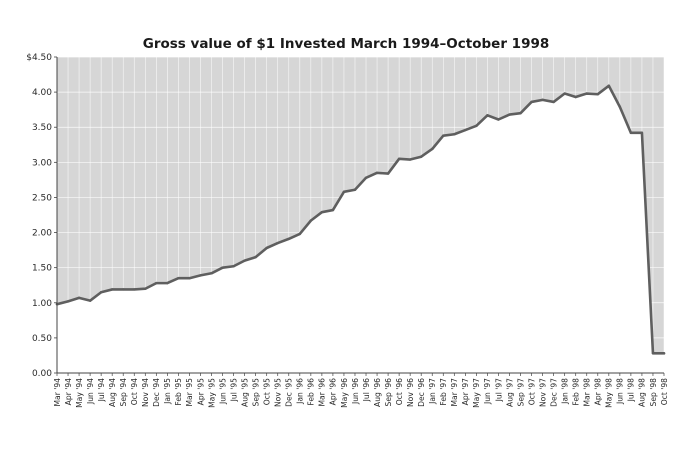  What do you see at coordinates (344, 393) in the screenshot?
I see `x-tick-label: May '96` at bounding box center [344, 393].